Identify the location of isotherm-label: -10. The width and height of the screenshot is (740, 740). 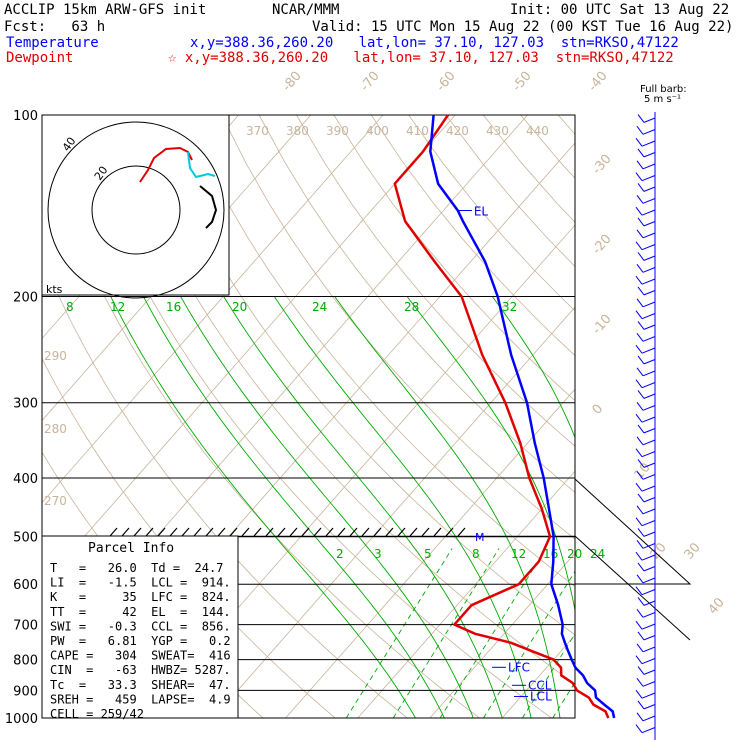
(602, 325).